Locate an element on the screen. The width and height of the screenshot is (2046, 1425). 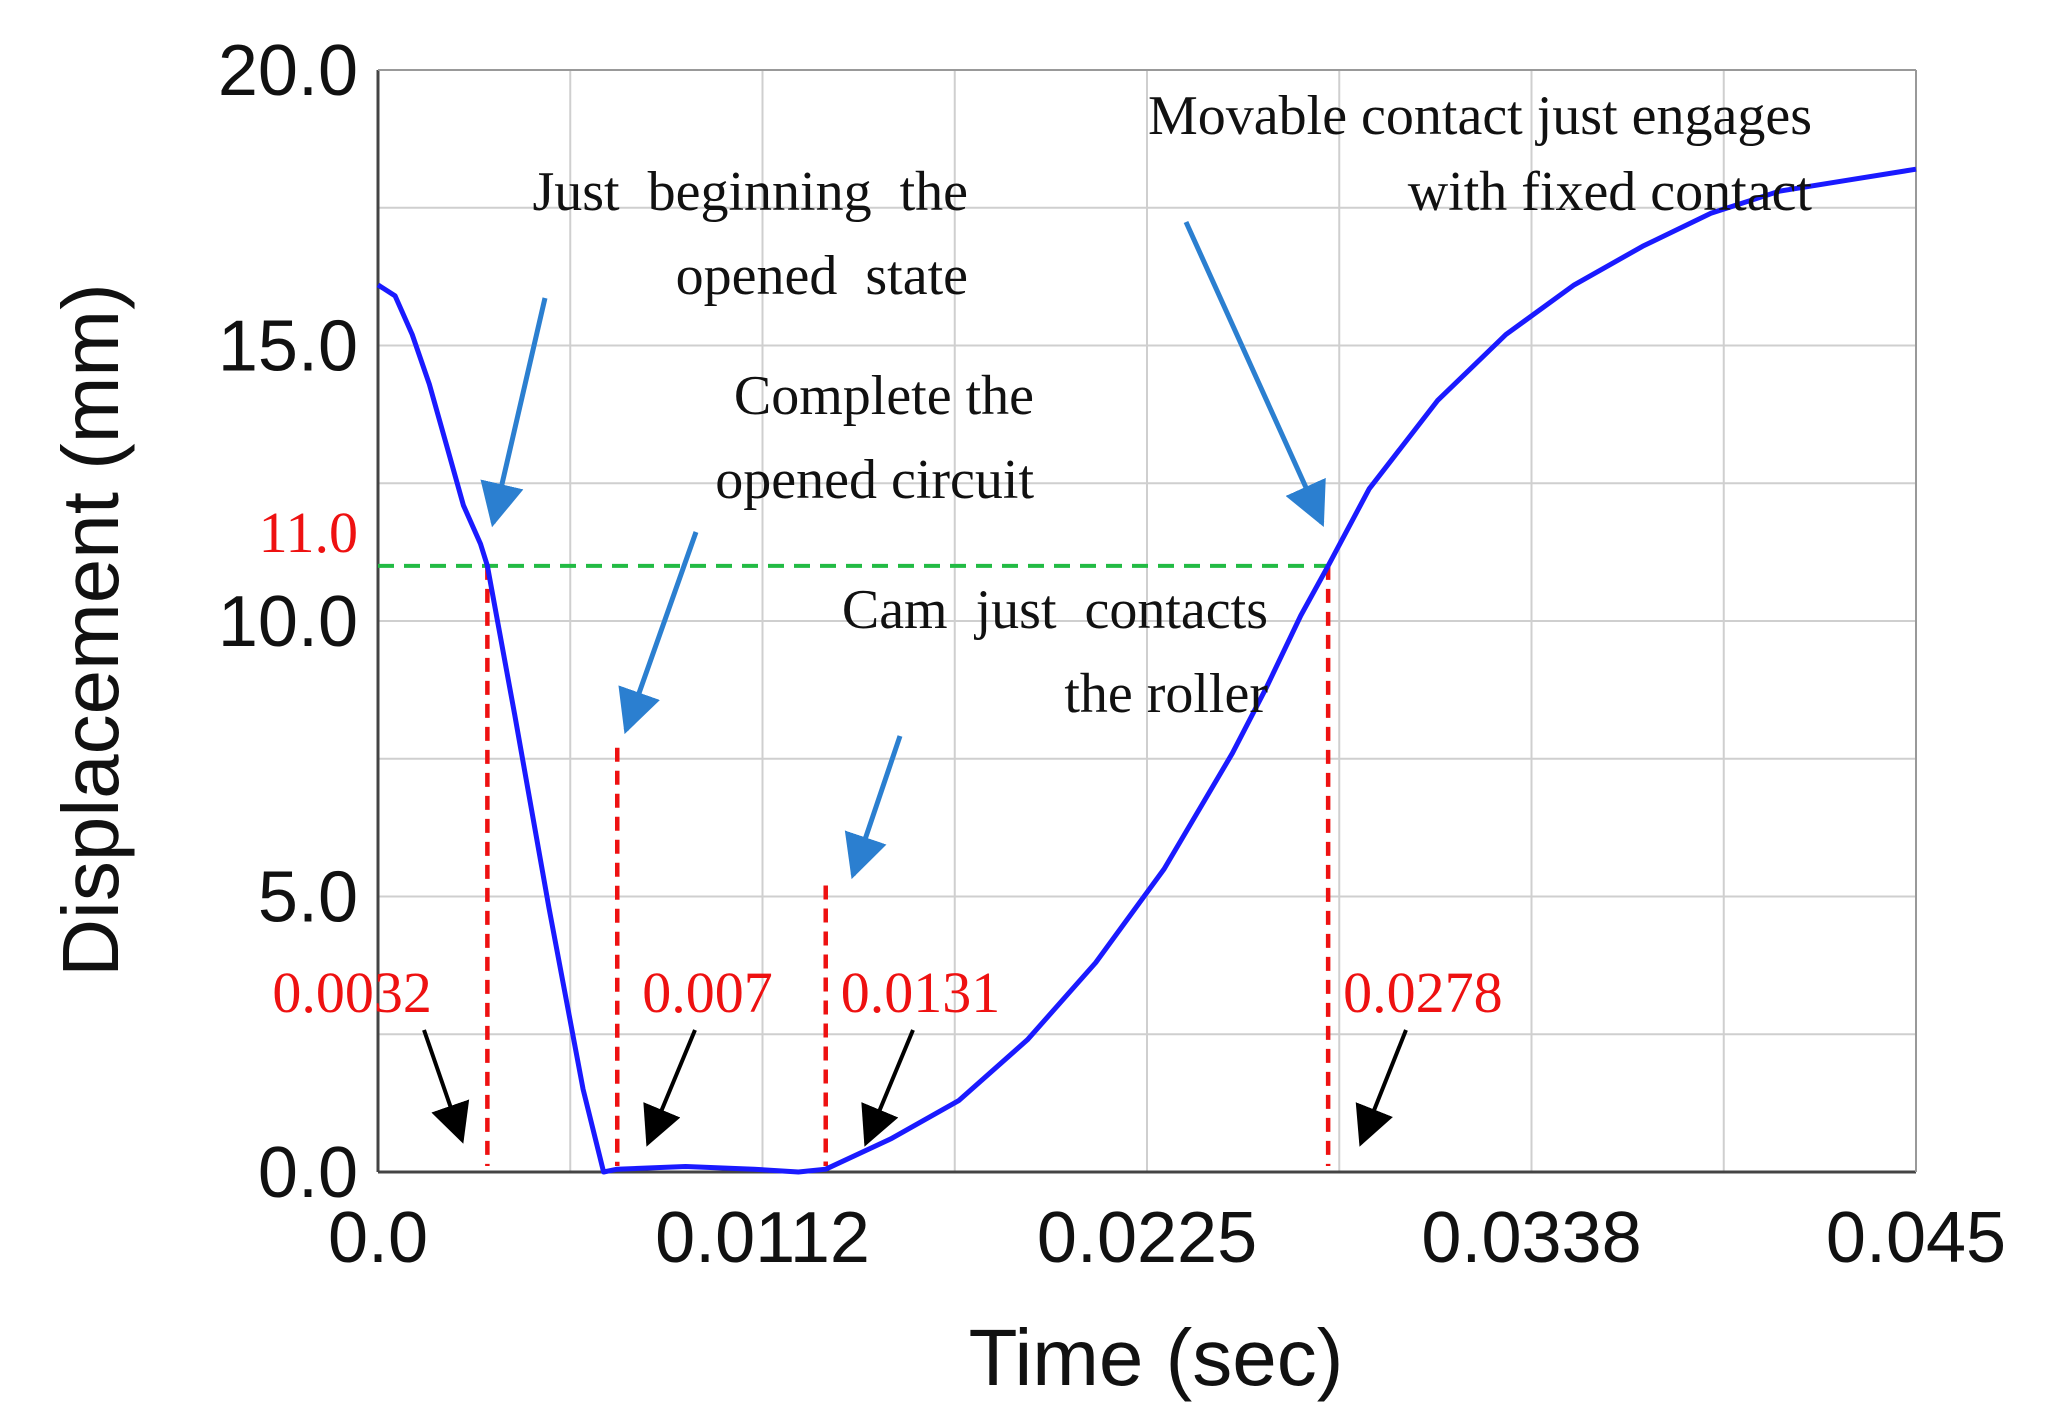
annotation-text: with fixed contact is located at coordinates (1610, 192).